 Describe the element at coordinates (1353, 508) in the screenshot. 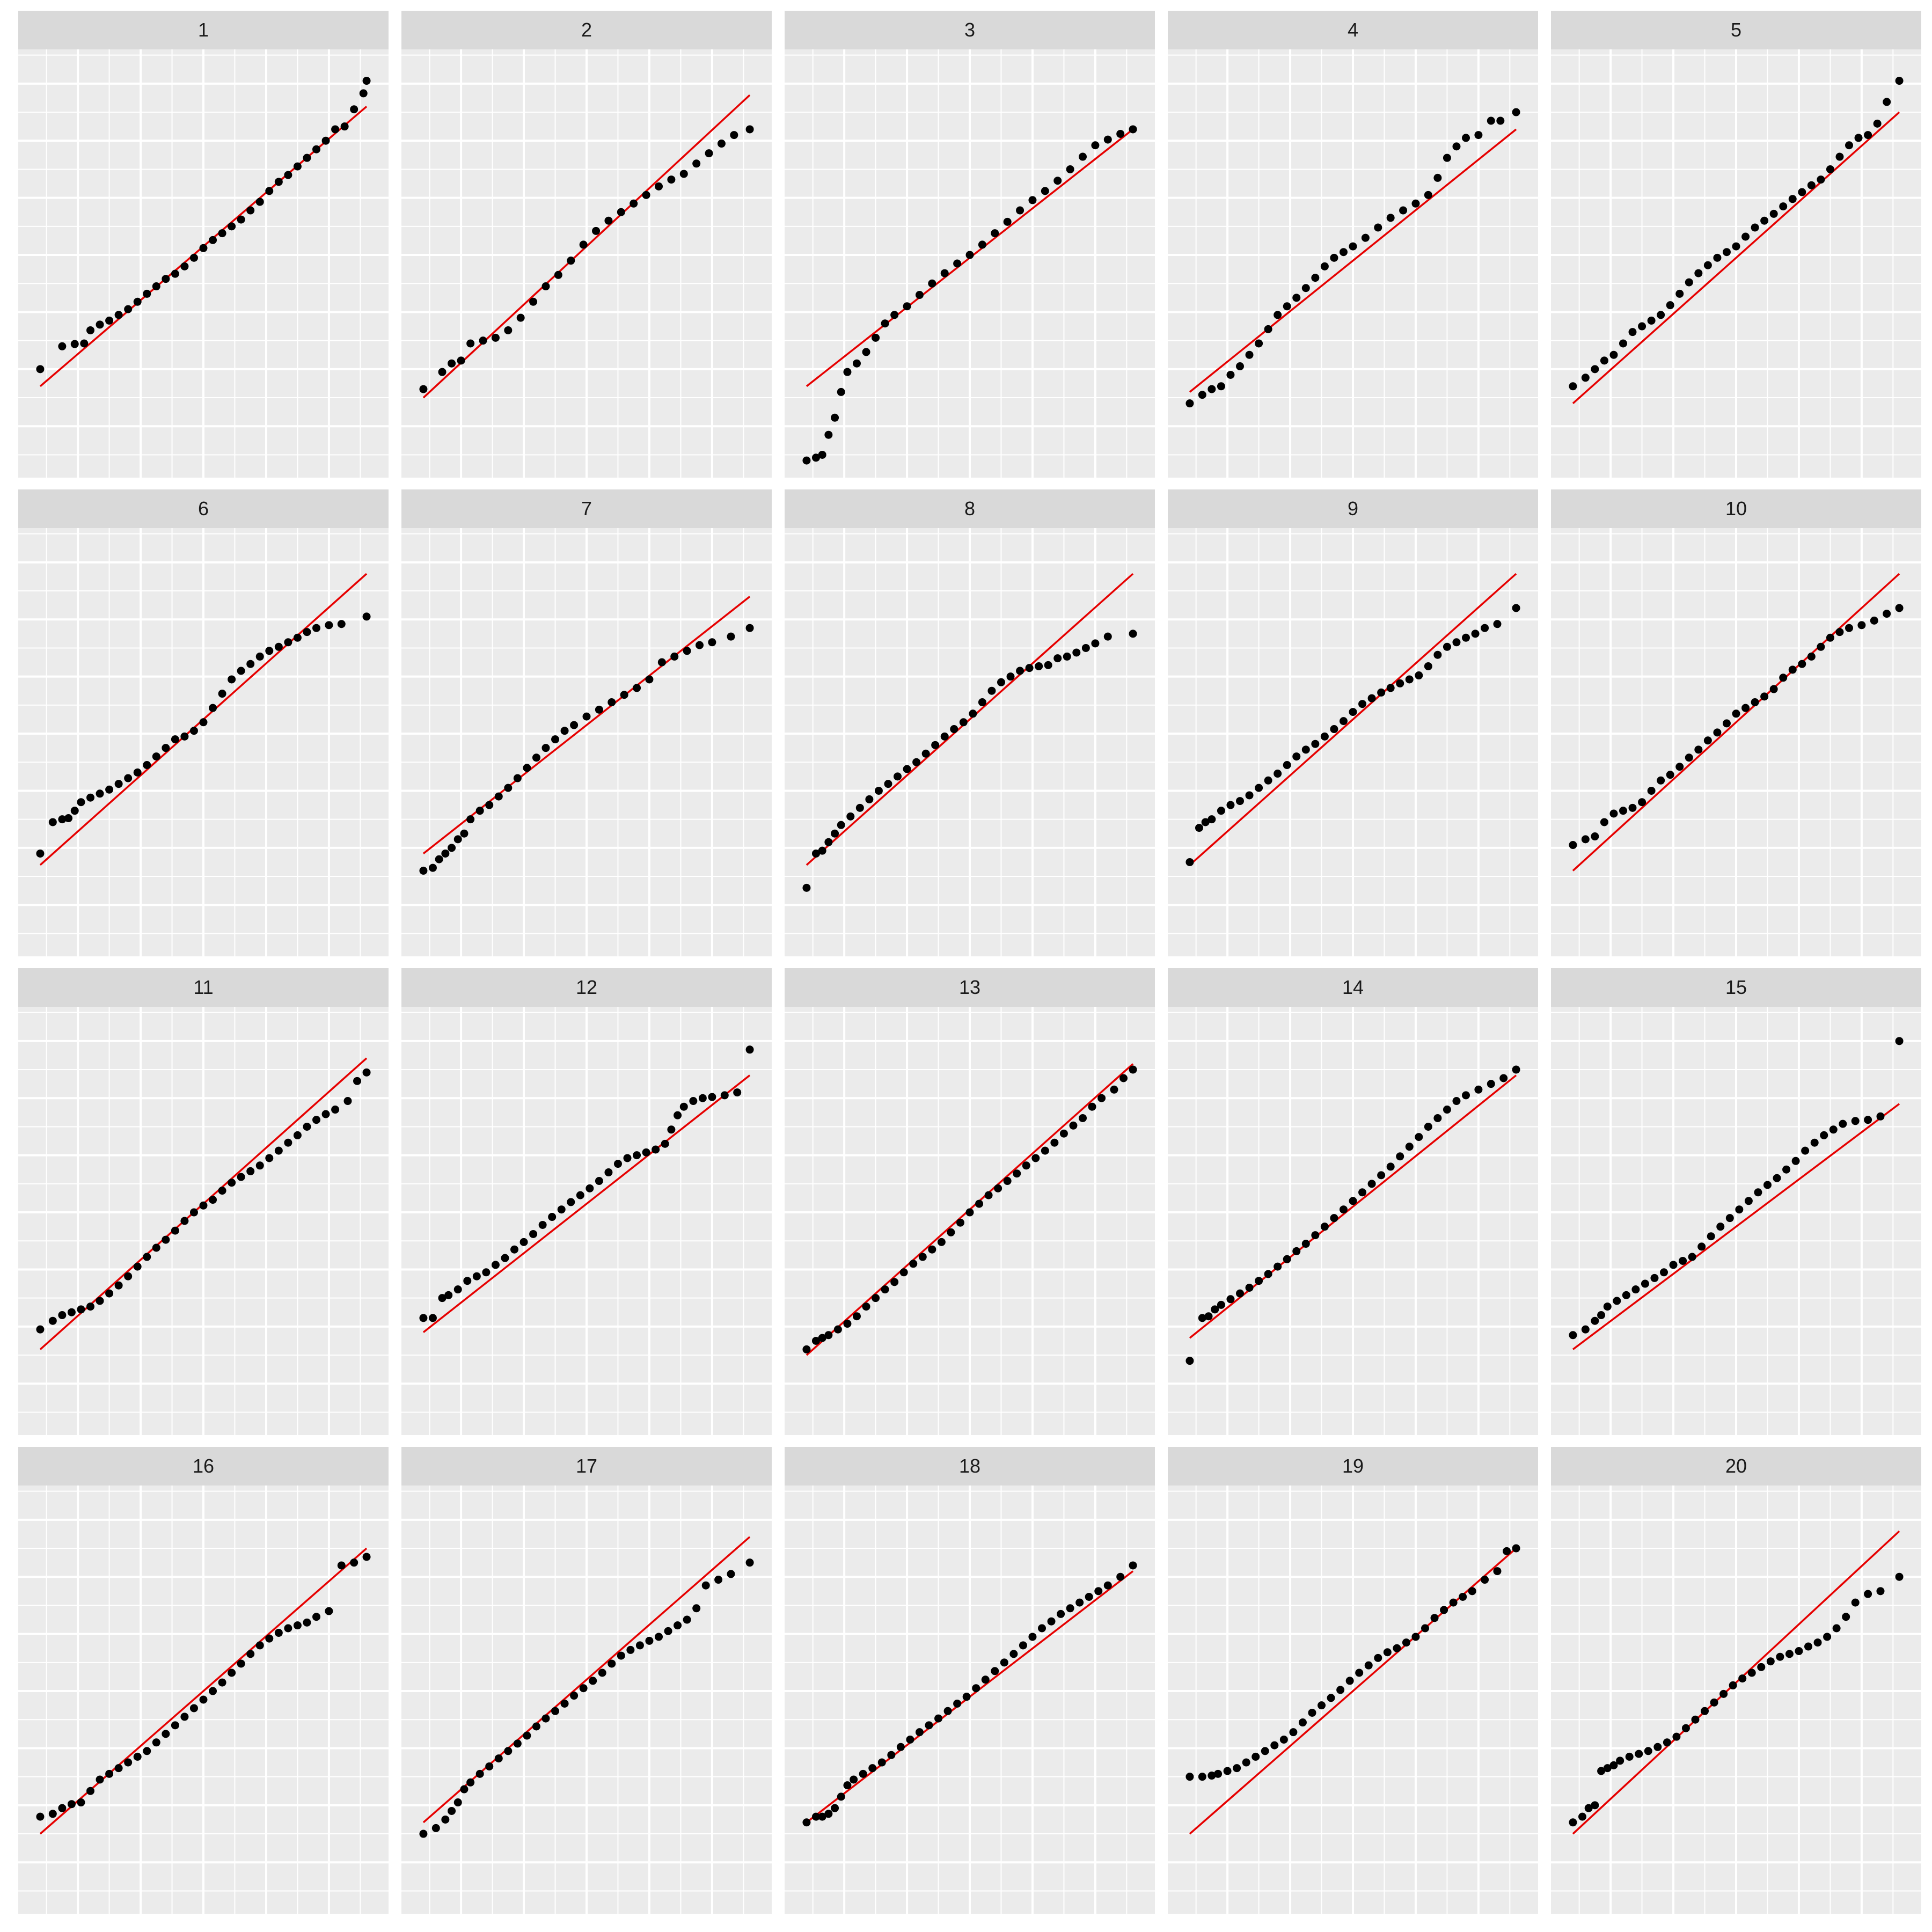

I see `facet-strip-label: 9` at that location.